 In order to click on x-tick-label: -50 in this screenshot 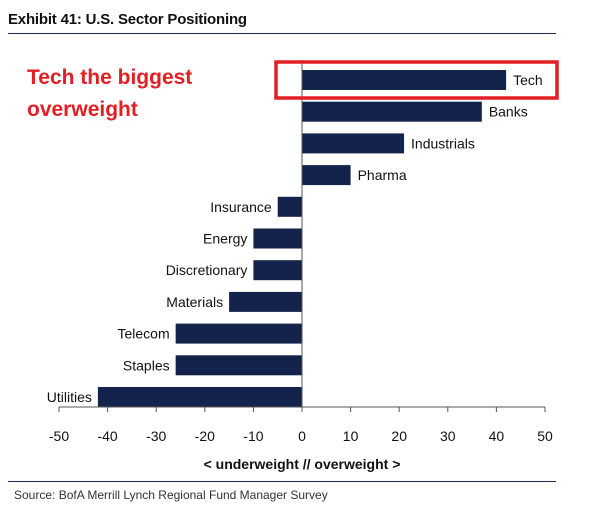, I will do `click(59, 436)`.